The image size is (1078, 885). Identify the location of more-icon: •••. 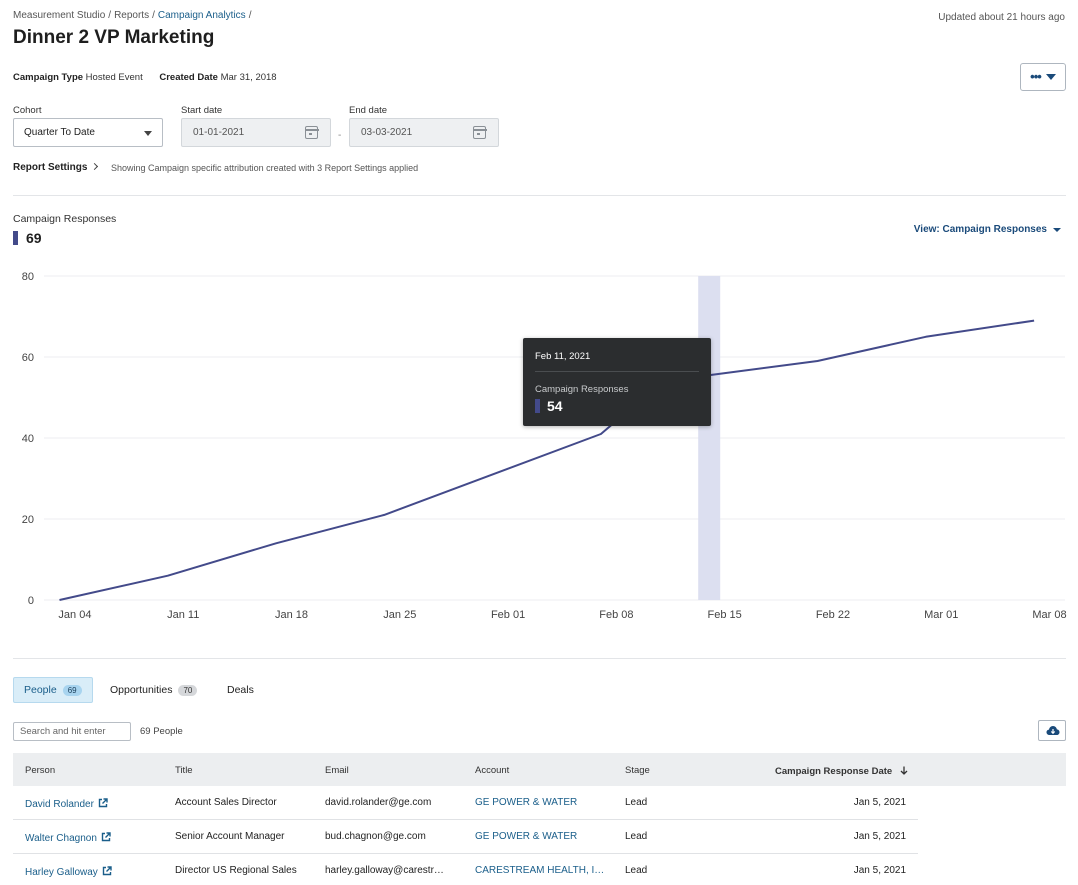
(1036, 76).